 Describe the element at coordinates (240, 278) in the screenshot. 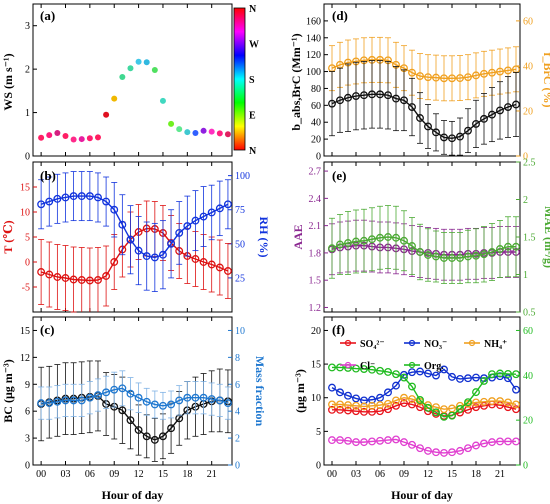

I see `y2-tick-label: 25` at that location.